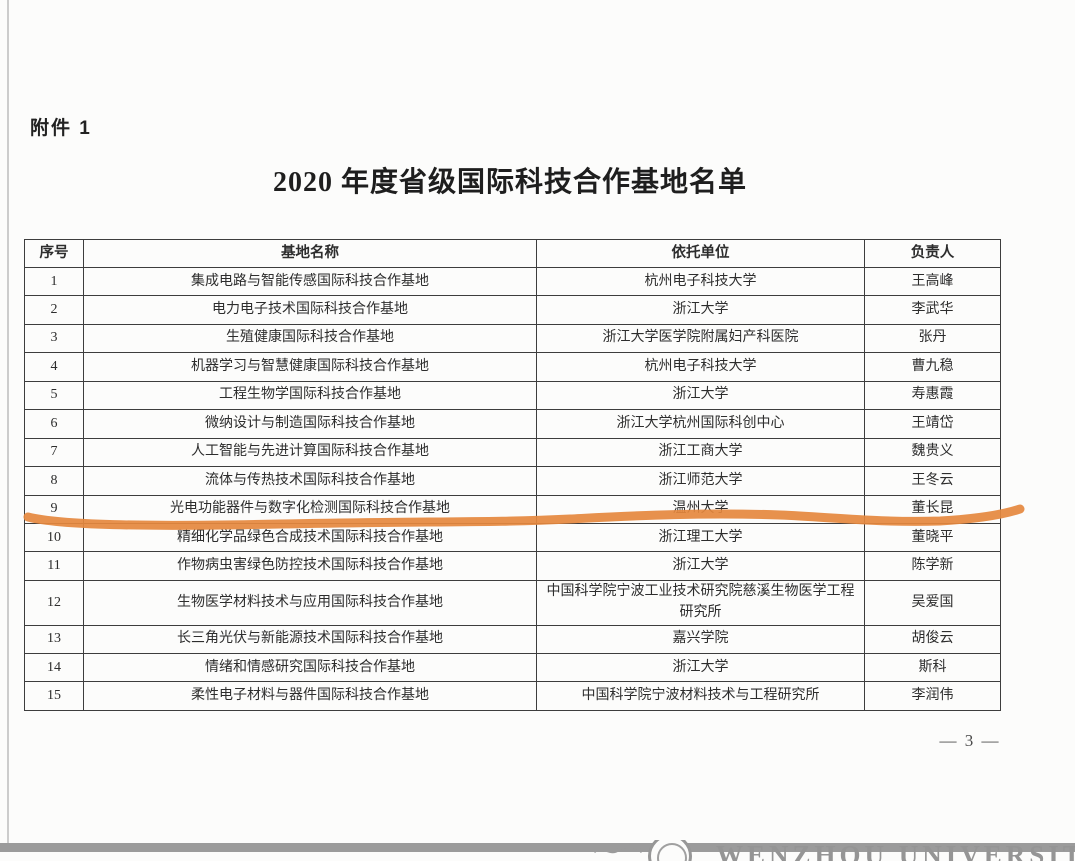 This screenshot has width=1075, height=861. Describe the element at coordinates (310, 452) in the screenshot. I see `cell-base-name: 人工智能与先进计算国际科技合作基地` at that location.